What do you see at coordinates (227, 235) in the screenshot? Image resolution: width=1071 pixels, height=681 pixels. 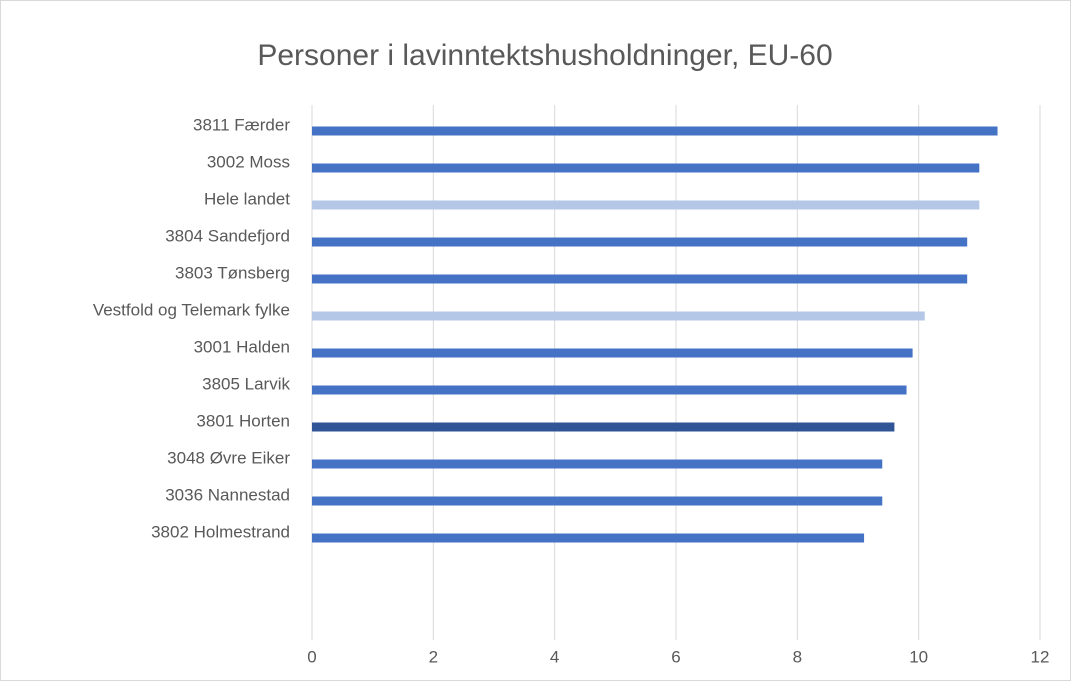 I see `y-tick-label: 3804 Sandefjord` at bounding box center [227, 235].